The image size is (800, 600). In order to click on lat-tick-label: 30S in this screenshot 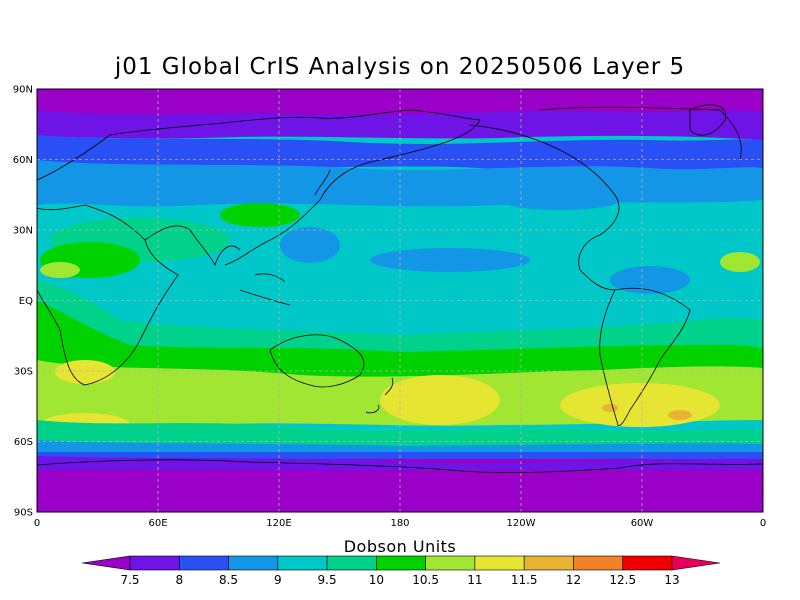, I will do `click(23, 372)`.